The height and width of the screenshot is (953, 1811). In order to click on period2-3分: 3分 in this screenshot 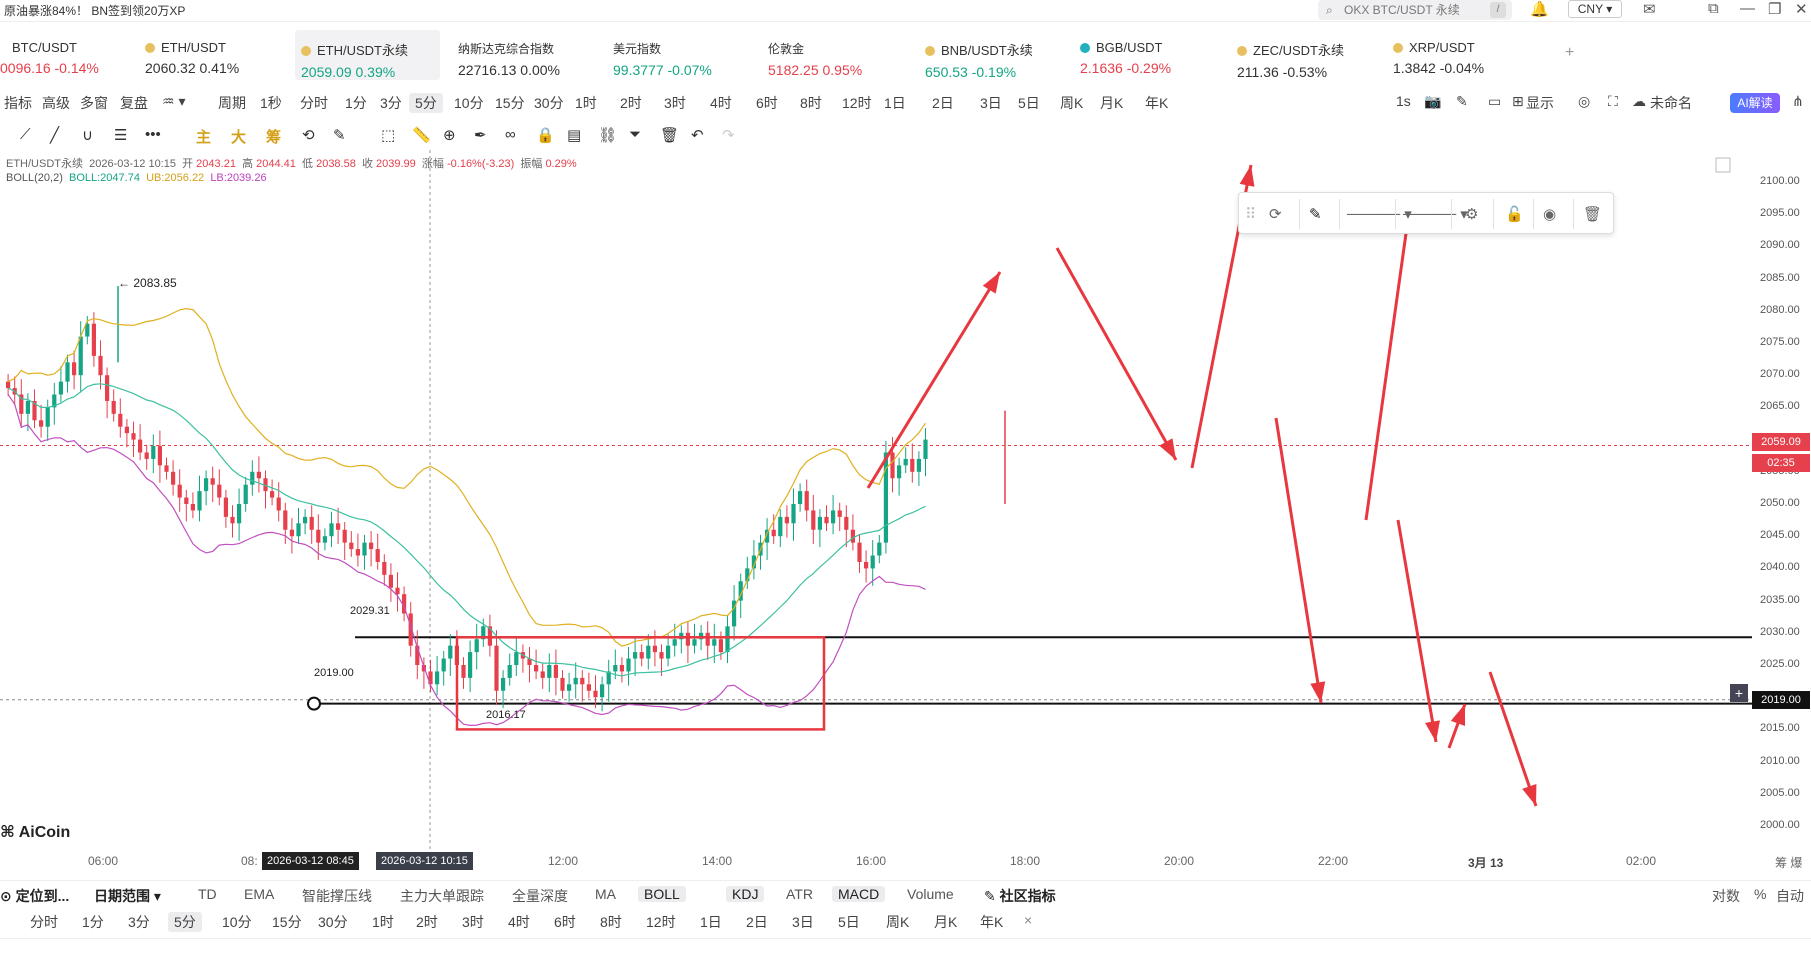, I will do `click(139, 922)`.